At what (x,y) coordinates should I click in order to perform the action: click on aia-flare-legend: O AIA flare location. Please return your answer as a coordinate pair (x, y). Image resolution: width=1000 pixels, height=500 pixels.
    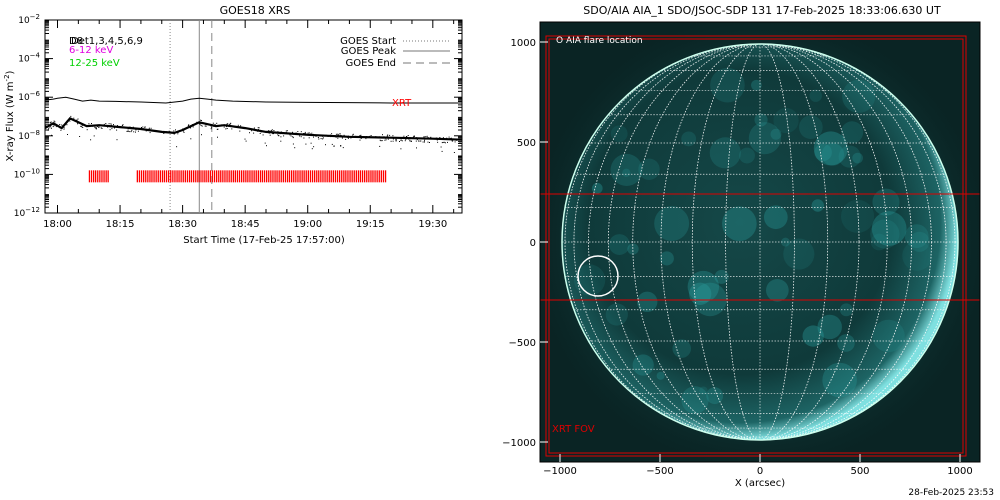
    Looking at the image, I should click on (599, 41).